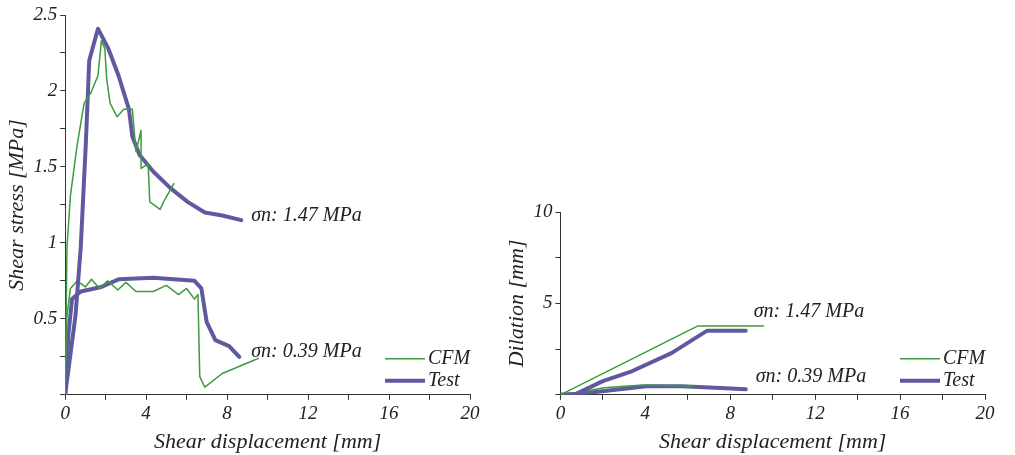 The image size is (1015, 455). I want to click on y-tick-label: 1.5, so click(45, 165).